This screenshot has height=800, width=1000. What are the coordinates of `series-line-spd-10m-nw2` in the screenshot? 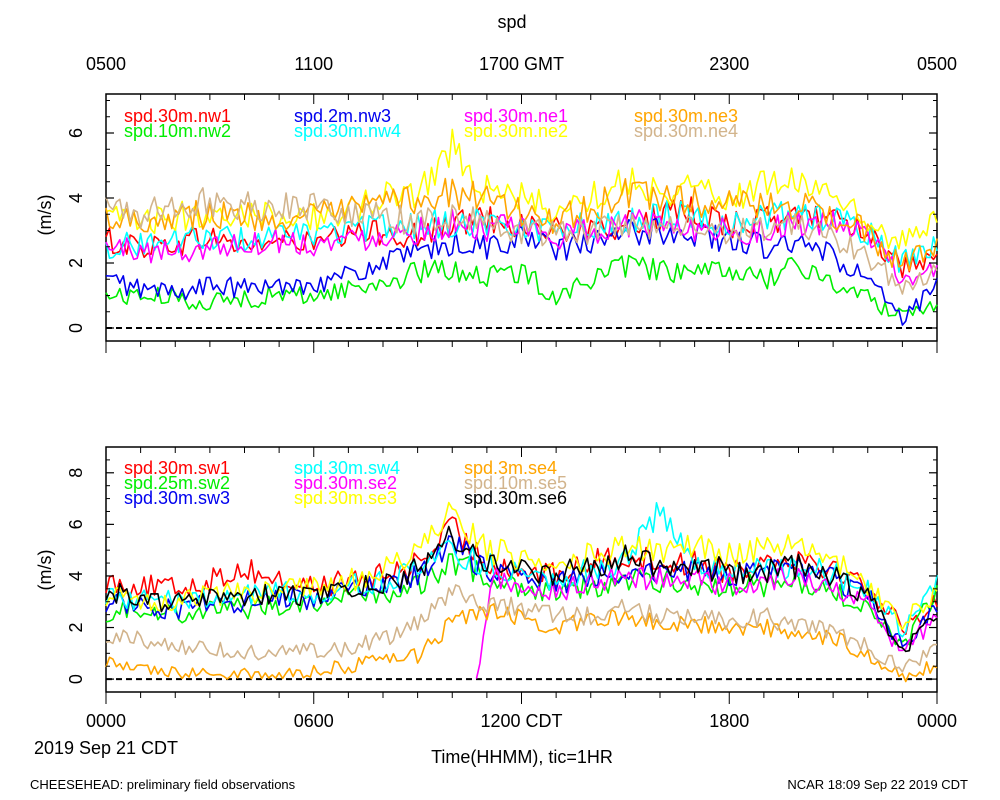 It's located at (521, 285).